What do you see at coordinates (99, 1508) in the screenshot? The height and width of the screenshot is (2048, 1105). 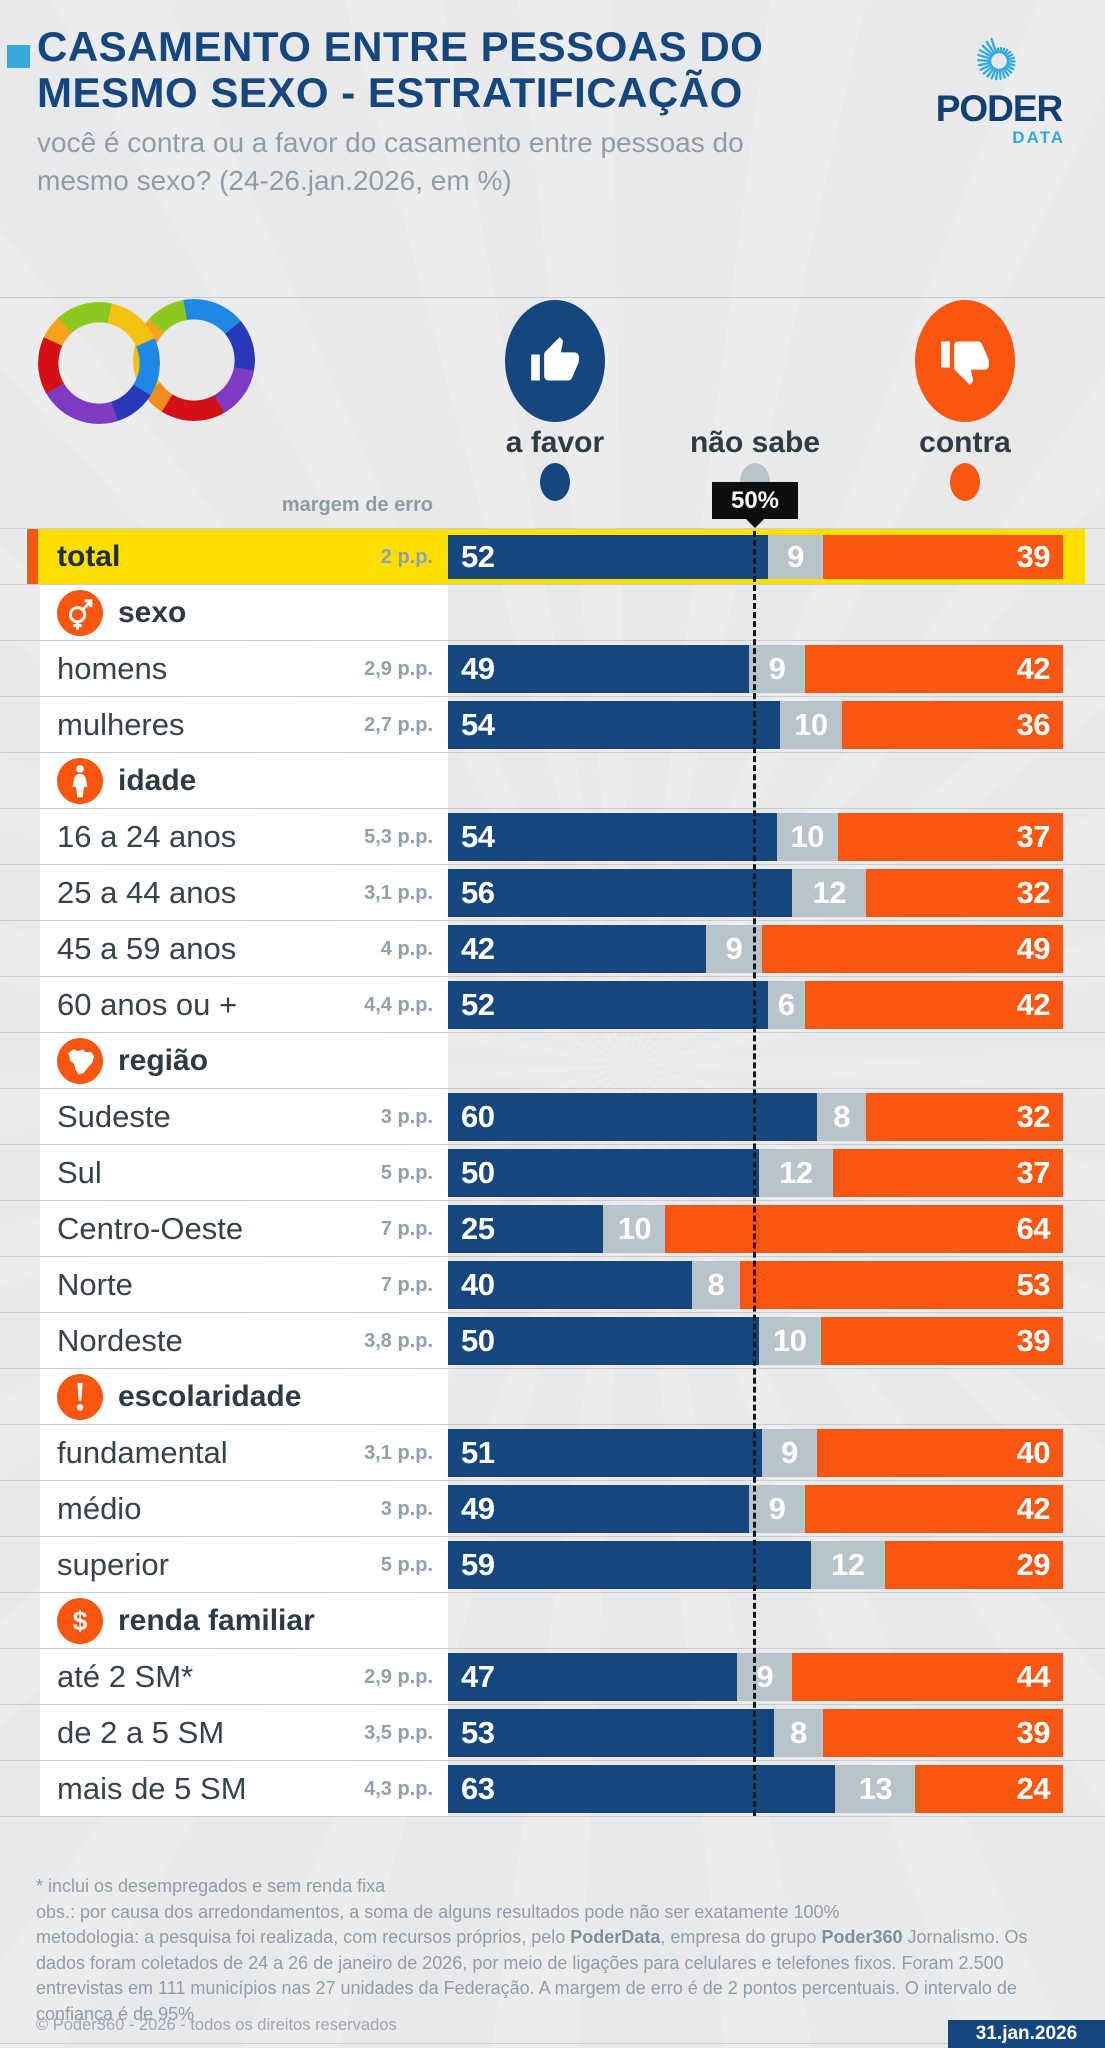 I see `row-label: médio` at bounding box center [99, 1508].